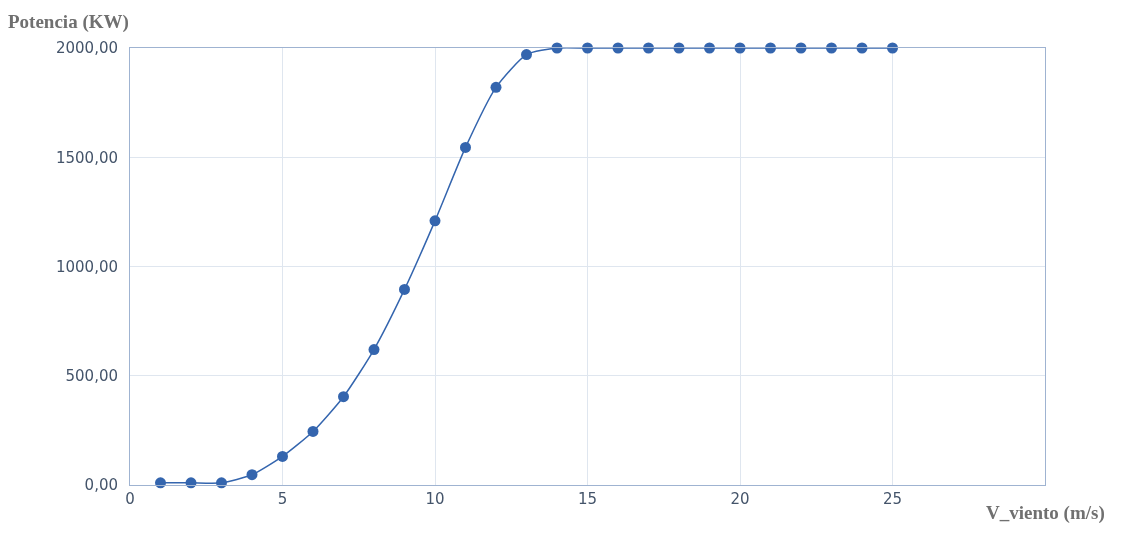  Describe the element at coordinates (68, 22) in the screenshot. I see `y-axis-title: Potencia (KW)` at that location.